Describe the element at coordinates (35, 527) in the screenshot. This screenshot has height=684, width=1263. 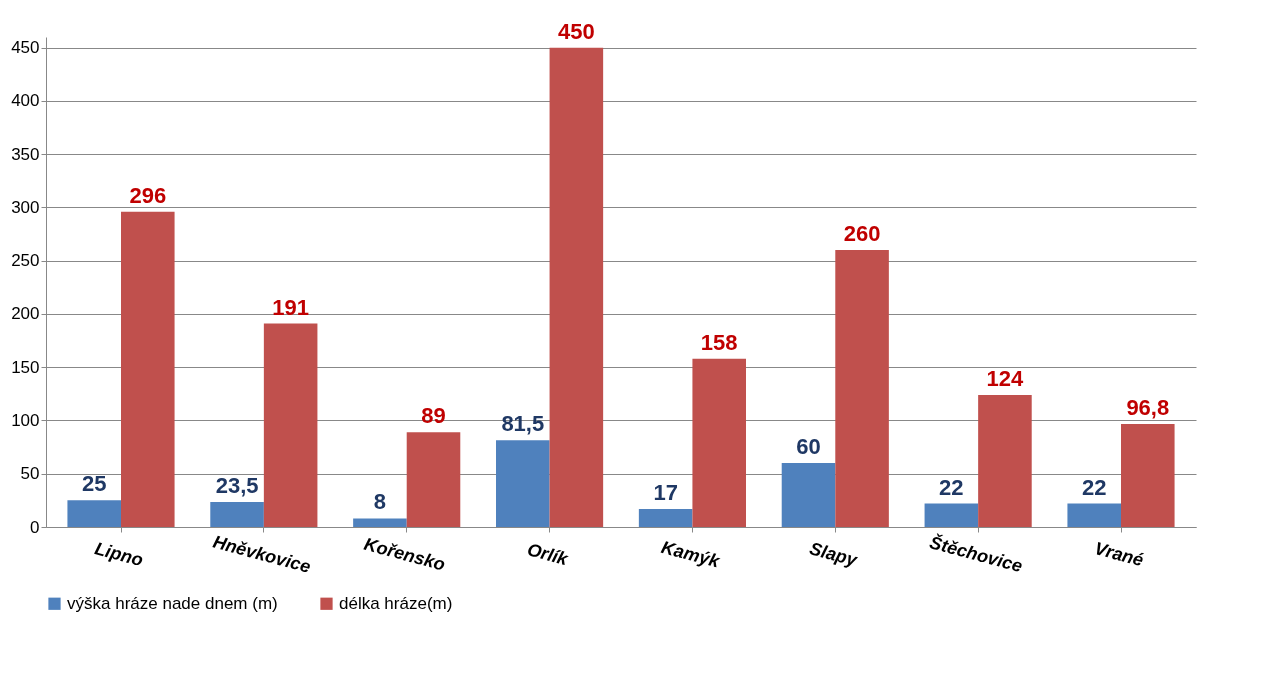
I see `y-tick-label: 0` at that location.